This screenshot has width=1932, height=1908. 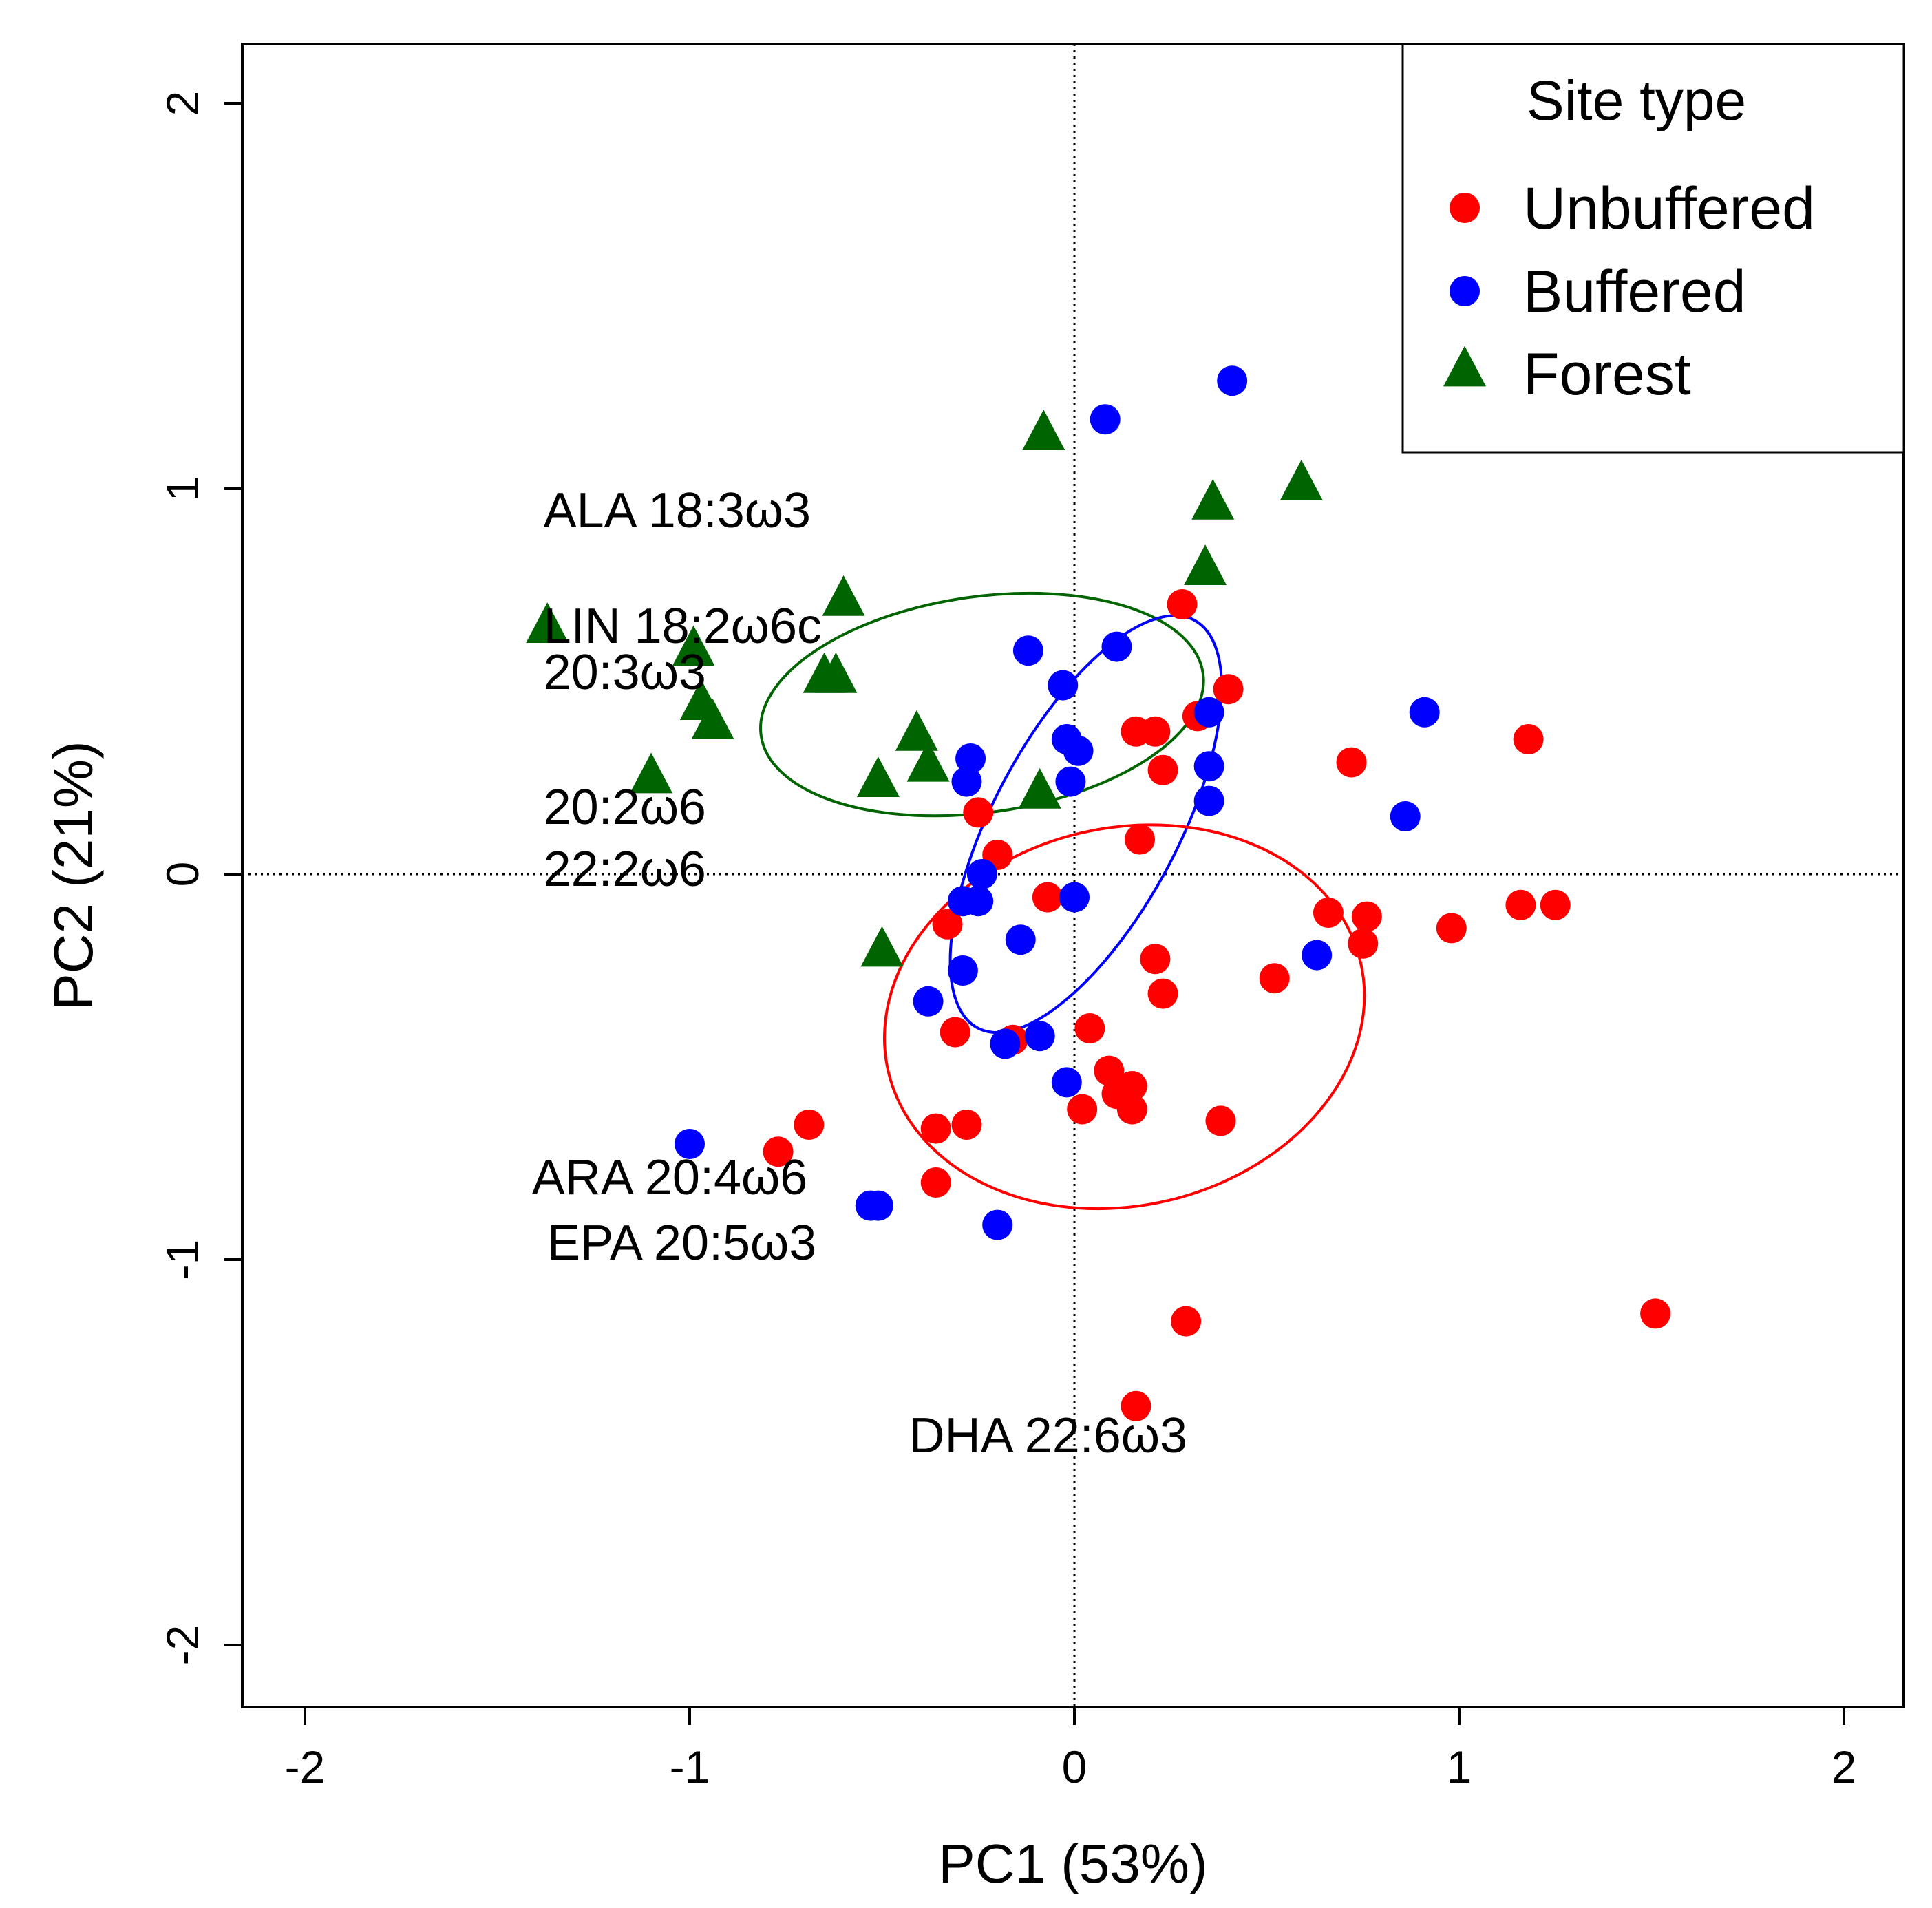 What do you see at coordinates (305, 1766) in the screenshot?
I see `x-tick-label: -2` at bounding box center [305, 1766].